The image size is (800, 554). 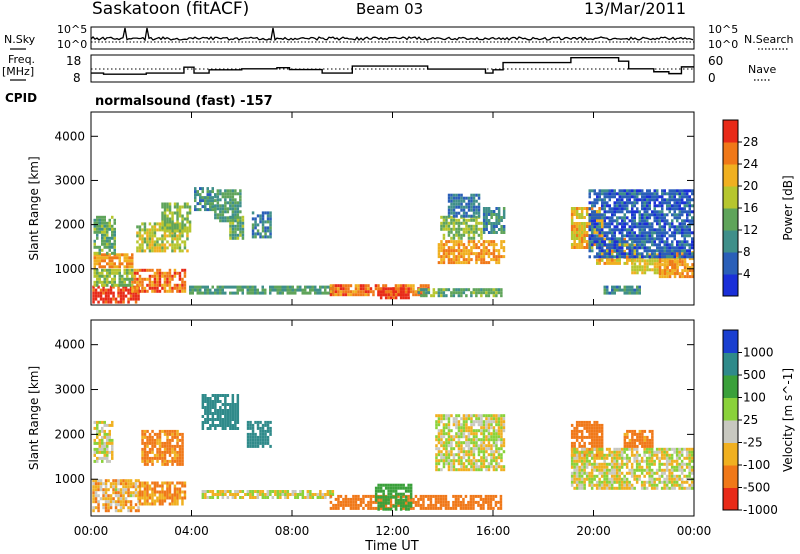 I want to click on power-cell-21-2025, so click(x=645, y=267).